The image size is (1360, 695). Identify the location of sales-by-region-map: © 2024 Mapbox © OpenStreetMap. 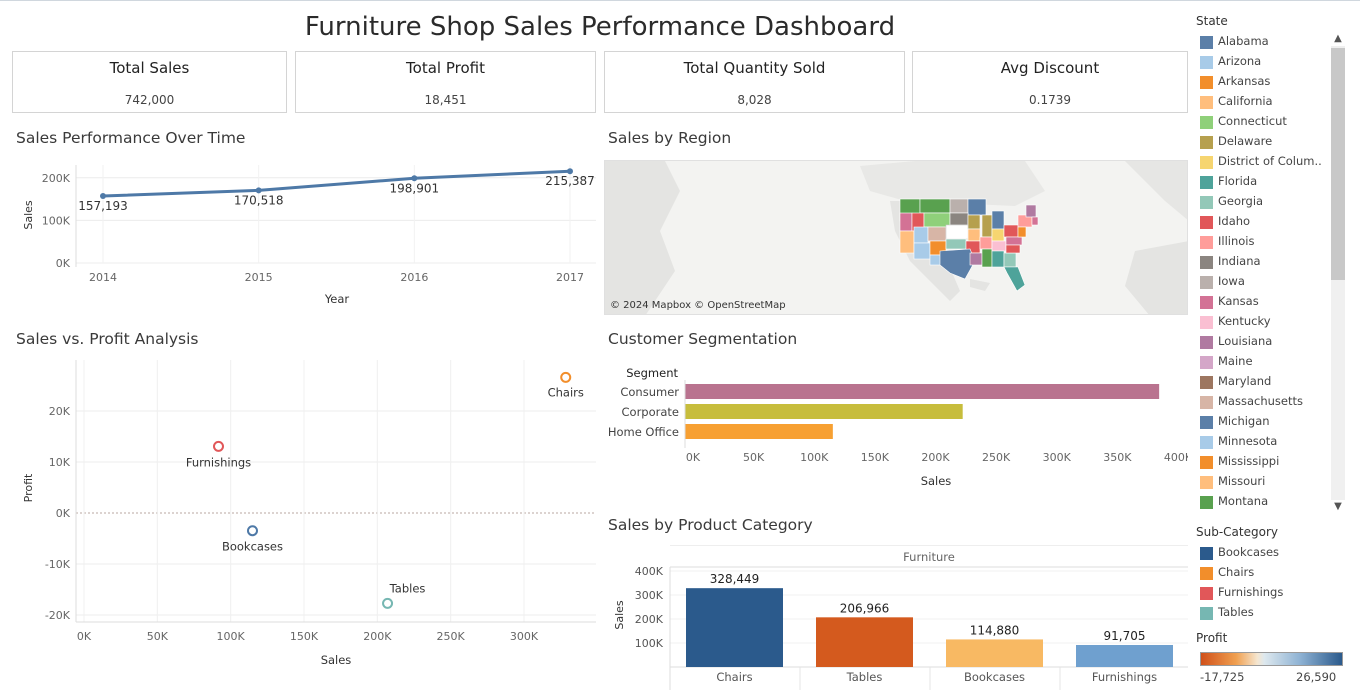
(896, 237).